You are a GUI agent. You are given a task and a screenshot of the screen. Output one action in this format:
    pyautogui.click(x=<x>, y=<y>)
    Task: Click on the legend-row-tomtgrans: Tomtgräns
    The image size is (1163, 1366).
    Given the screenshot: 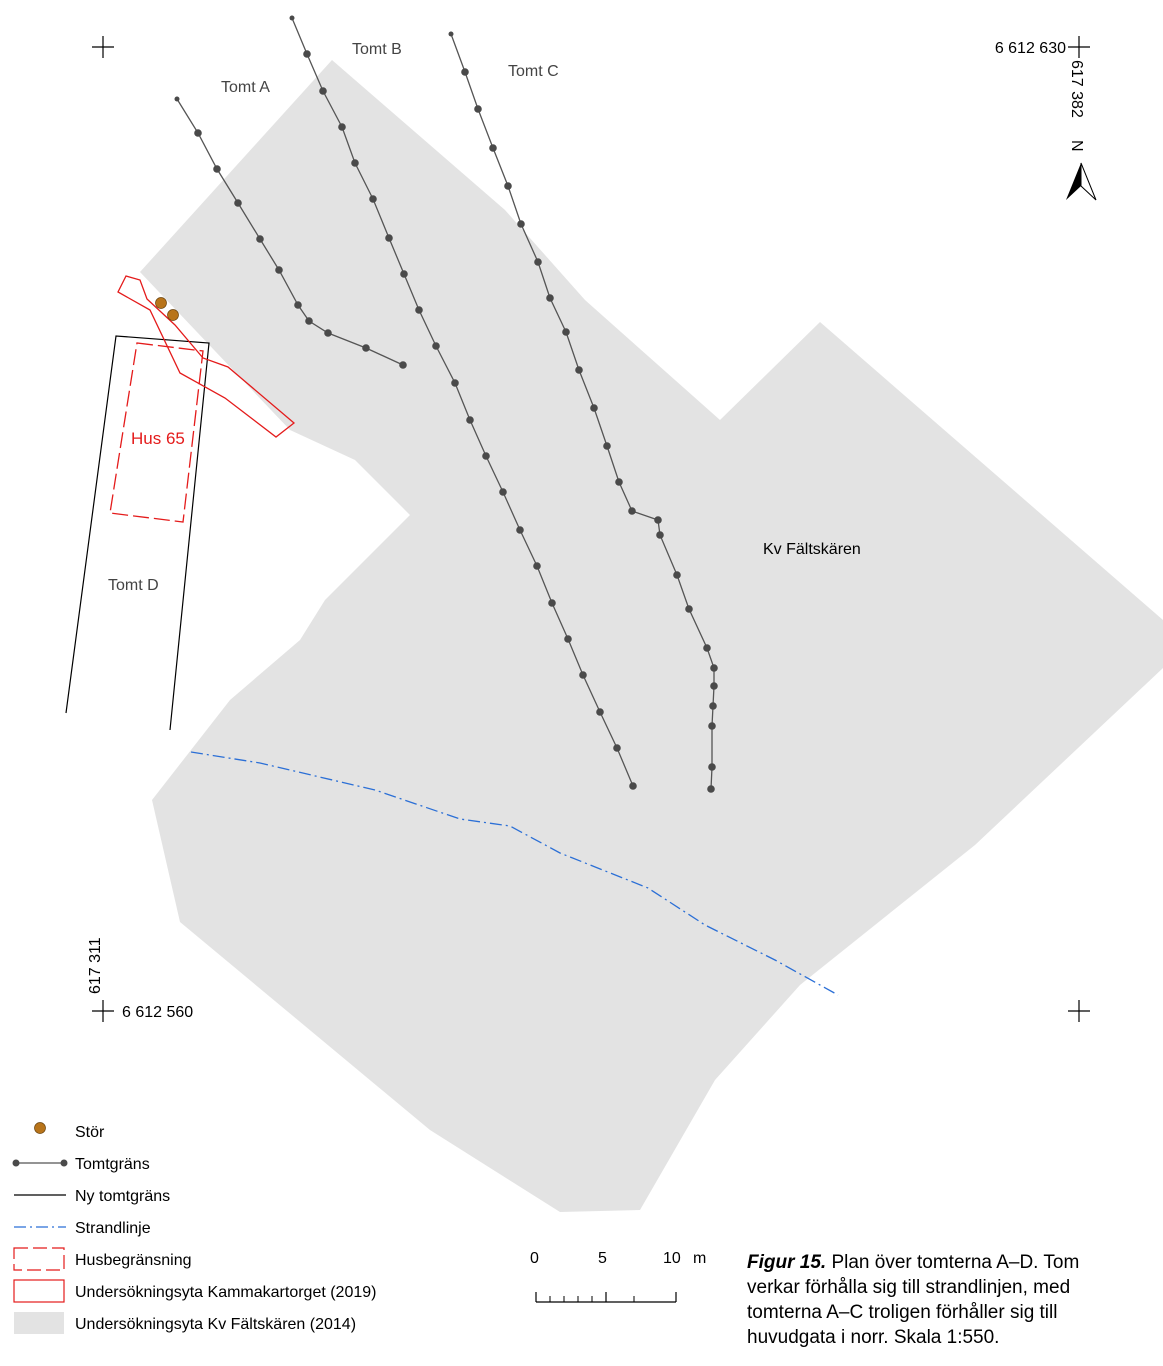 What is the action you would take?
    pyautogui.click(x=260, y=1166)
    